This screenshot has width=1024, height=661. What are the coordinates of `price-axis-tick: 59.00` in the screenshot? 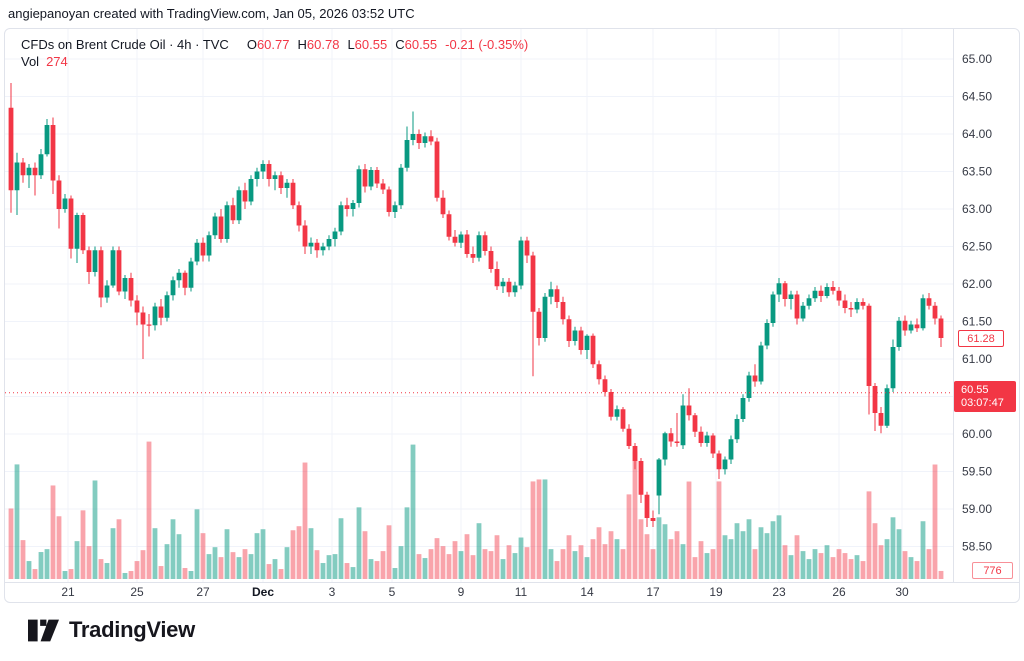 It's located at (977, 509).